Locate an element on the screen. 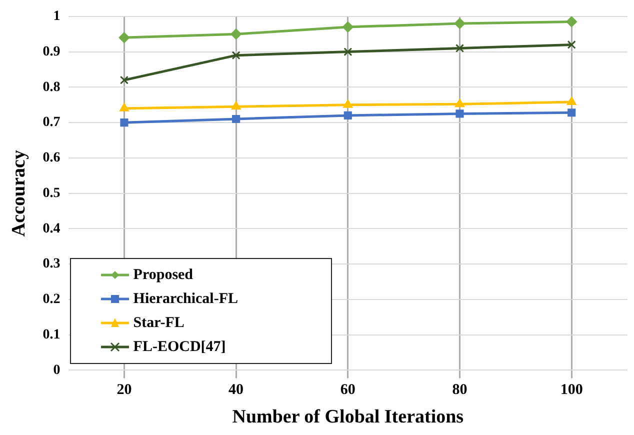 Image resolution: width=634 pixels, height=435 pixels. y-tick-label: 0.5 is located at coordinates (51, 193).